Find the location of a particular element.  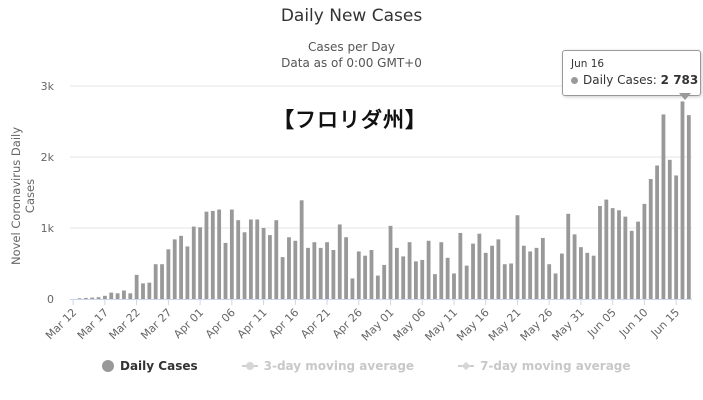

legend-item-daily-cases: Daily Cases is located at coordinates (150, 366).